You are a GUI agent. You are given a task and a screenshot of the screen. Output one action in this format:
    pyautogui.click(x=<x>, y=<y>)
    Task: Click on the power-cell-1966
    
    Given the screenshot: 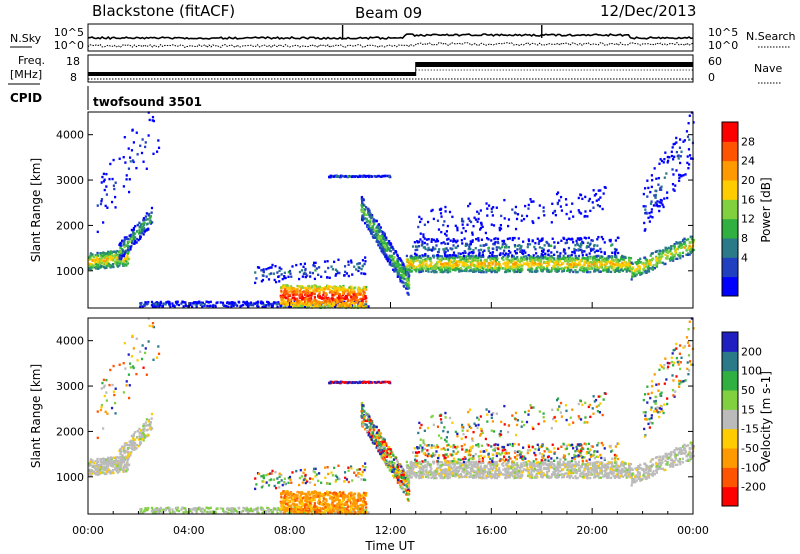 What is the action you would take?
    pyautogui.click(x=384, y=249)
    